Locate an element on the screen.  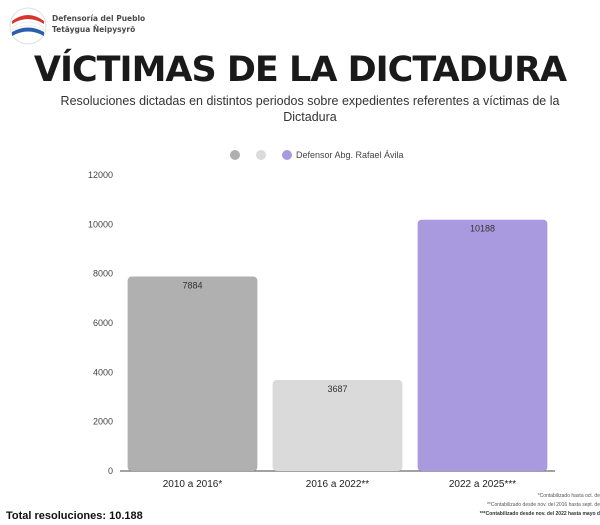
chart-legend: Defensor Abg. Rafael Ávila is located at coordinates (317, 155).